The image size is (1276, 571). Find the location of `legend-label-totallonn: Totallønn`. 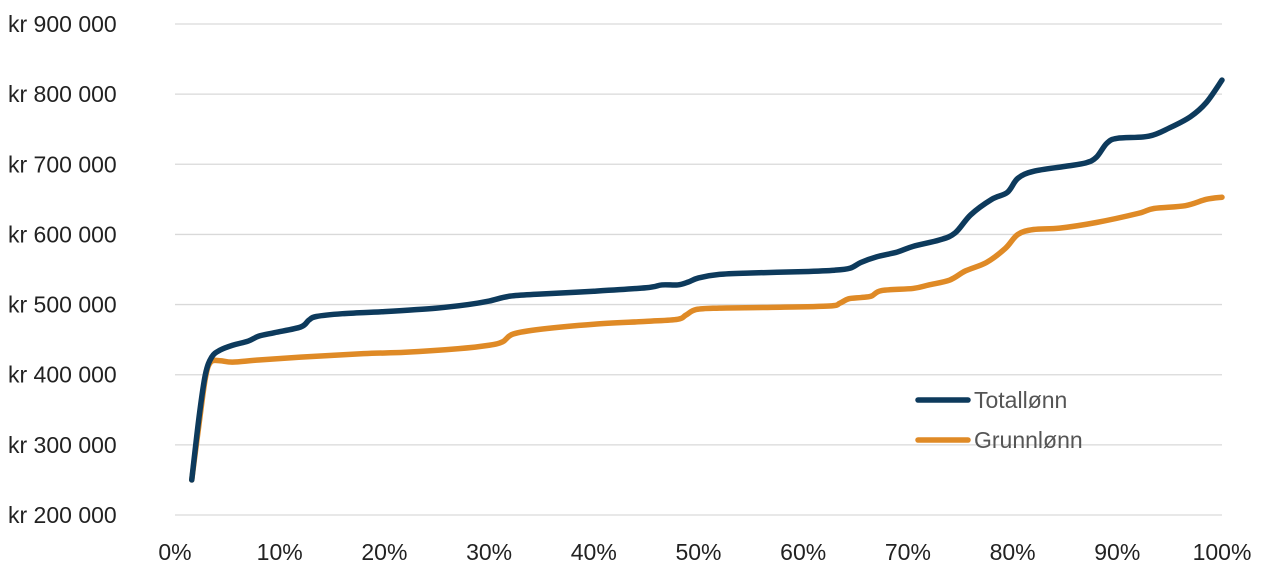

legend-label-totallonn: Totallønn is located at coordinates (1020, 400).